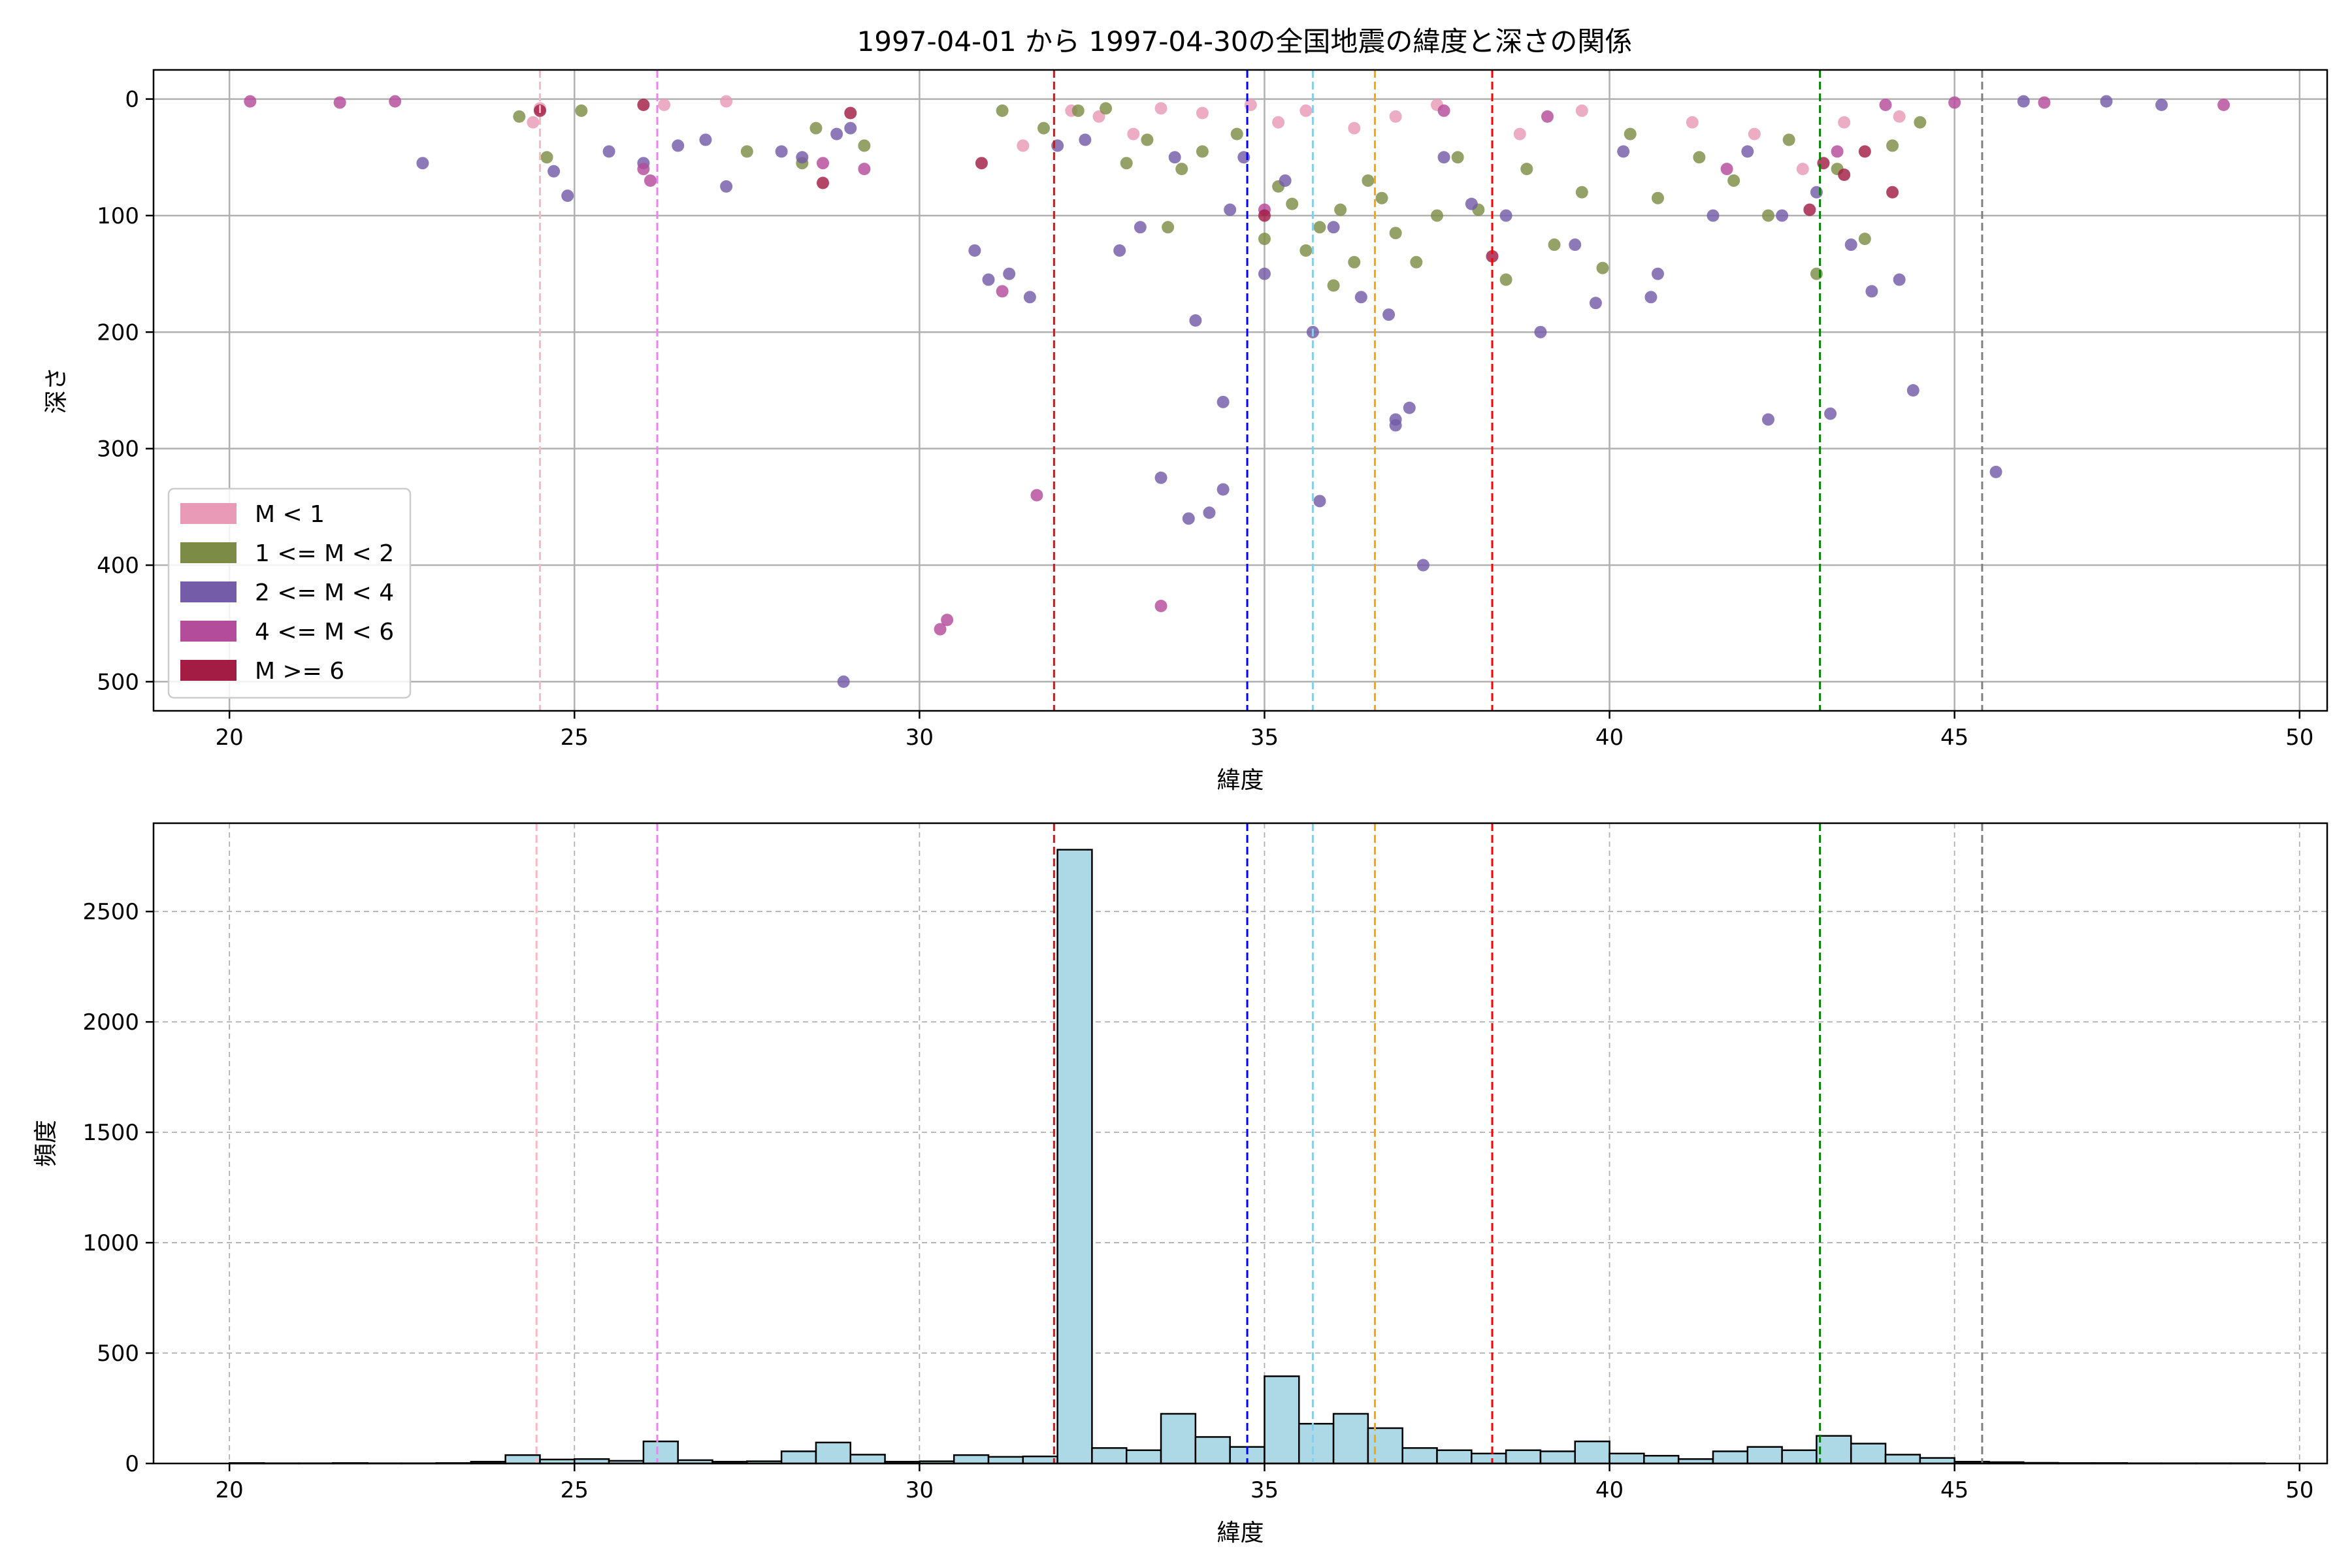  I want to click on scatter-y-tick-label: 400, so click(118, 566).